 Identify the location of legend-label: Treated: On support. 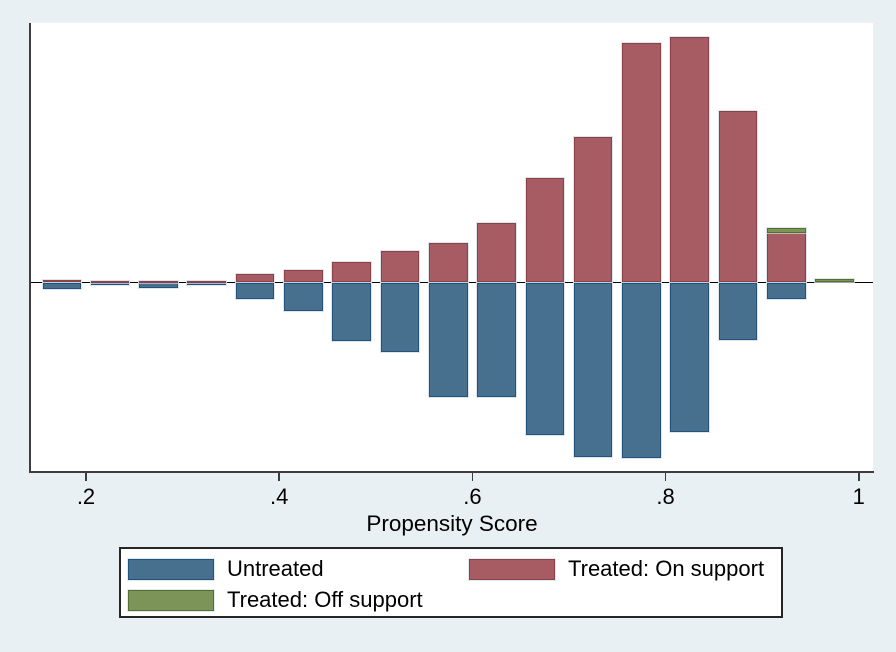
(666, 568).